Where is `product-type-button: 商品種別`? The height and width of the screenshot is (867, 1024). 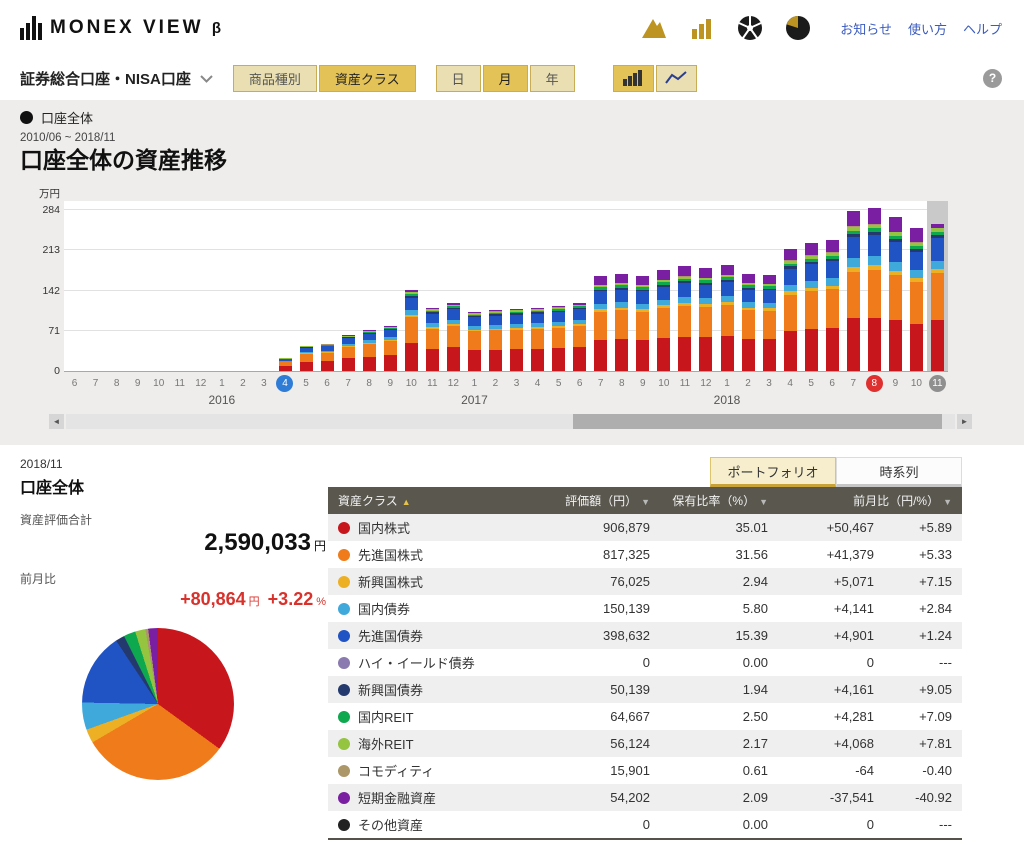
product-type-button: 商品種別 is located at coordinates (274, 78).